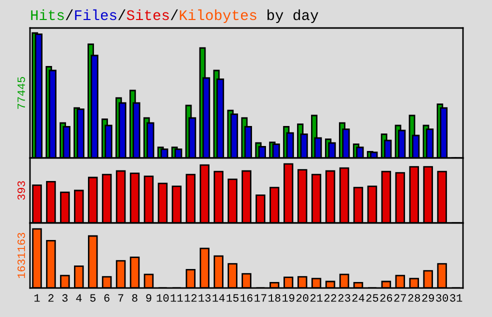  Describe the element at coordinates (428, 298) in the screenshot. I see `x-tick-label: 29` at that location.